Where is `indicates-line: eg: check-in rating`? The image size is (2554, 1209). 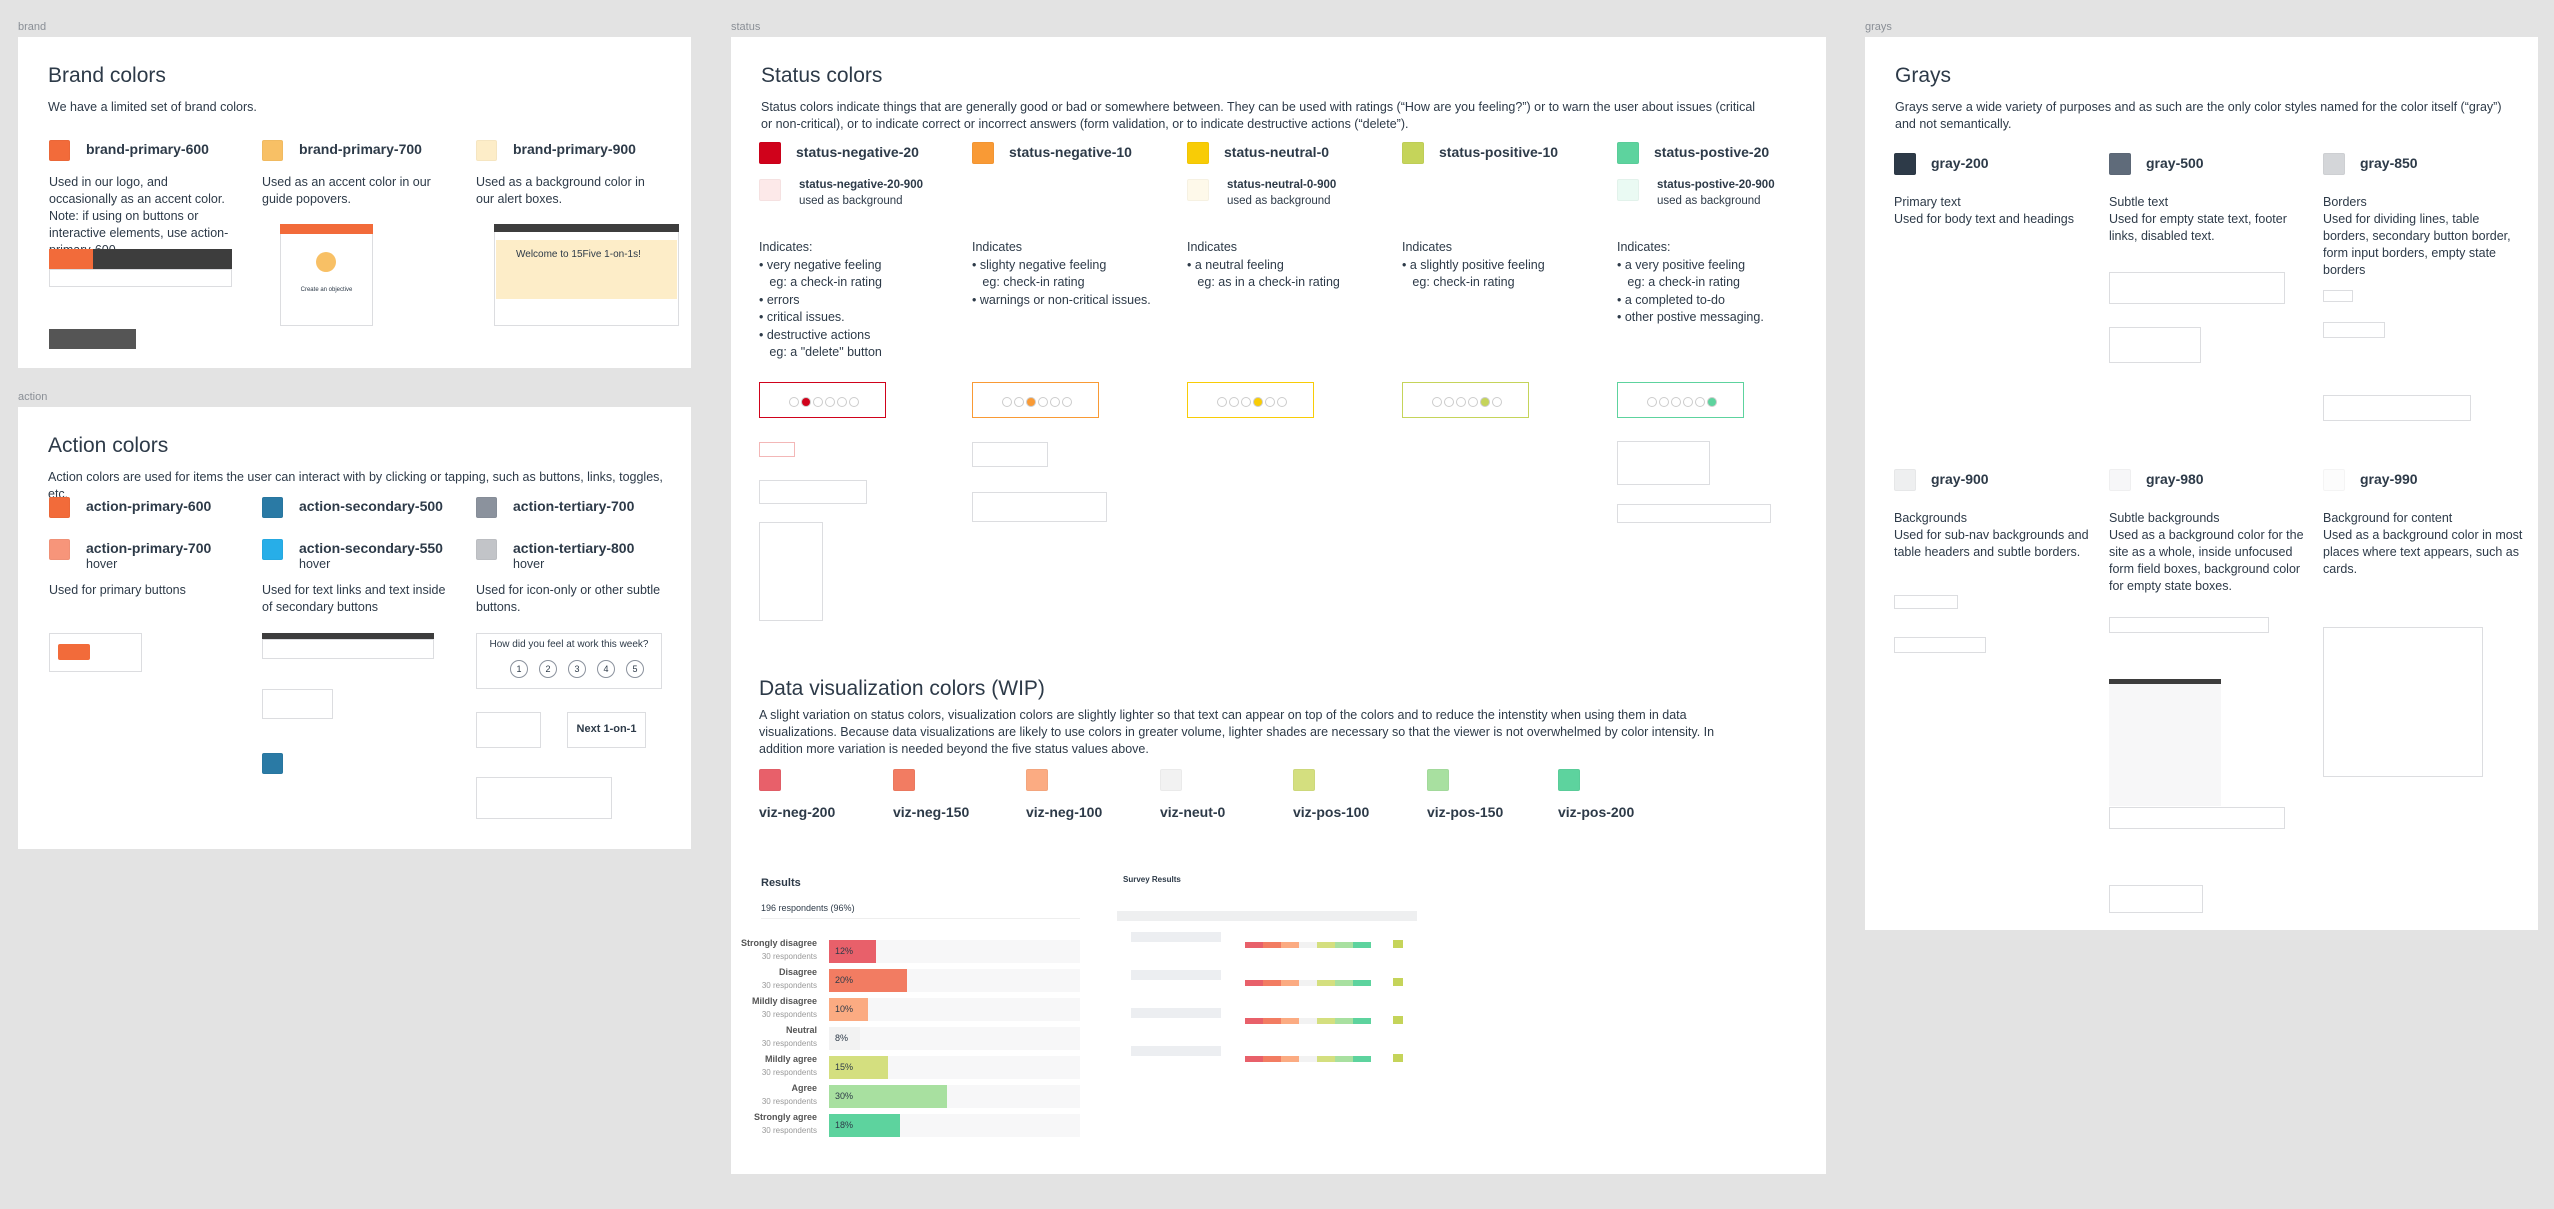 indicates-line: eg: check-in rating is located at coordinates (1028, 282).